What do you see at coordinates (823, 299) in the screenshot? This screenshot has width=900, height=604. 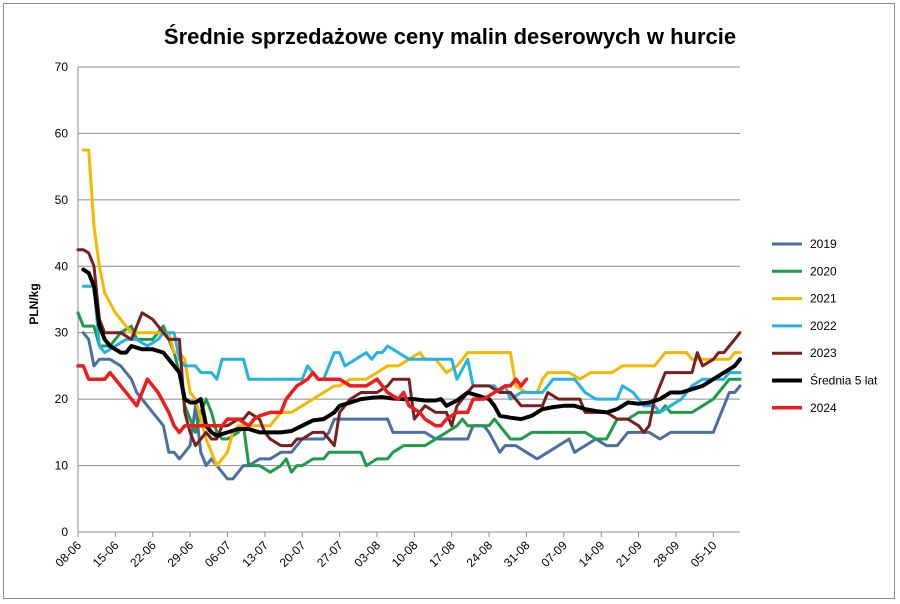 I see `legend-entry-label: 2021` at bounding box center [823, 299].